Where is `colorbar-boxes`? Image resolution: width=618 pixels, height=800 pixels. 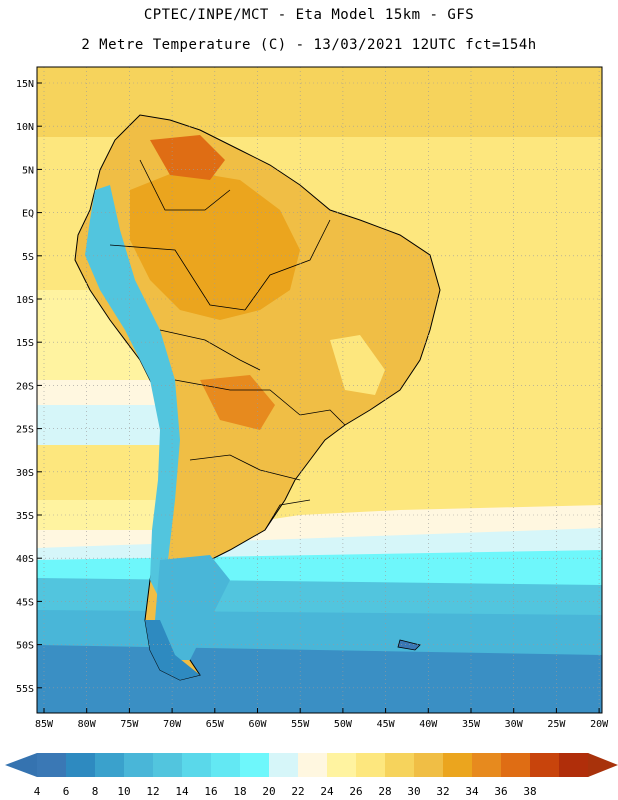 colorbar-boxes is located at coordinates (313, 765).